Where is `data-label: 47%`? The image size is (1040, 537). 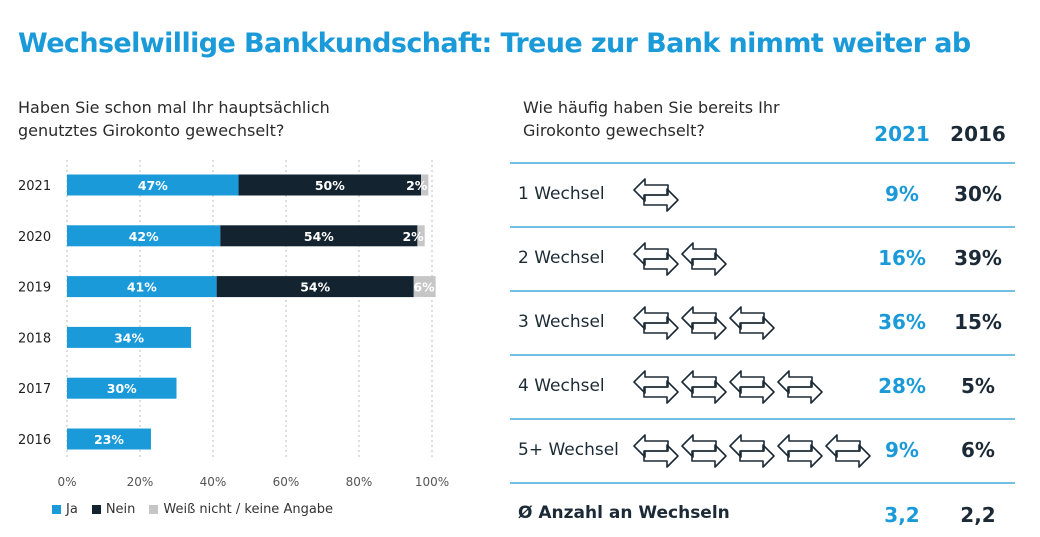 data-label: 47% is located at coordinates (153, 185).